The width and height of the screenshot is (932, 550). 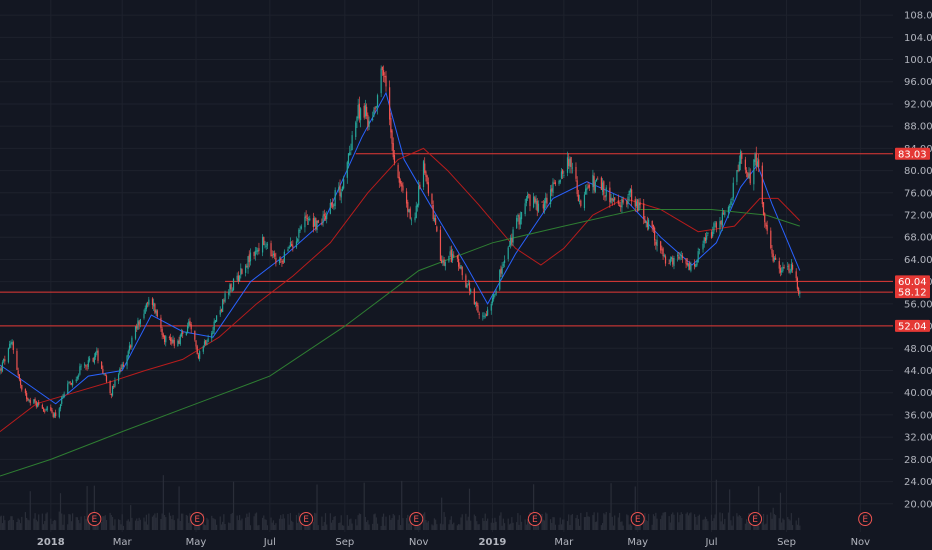 I want to click on time-tick-label: Nov, so click(x=419, y=542).